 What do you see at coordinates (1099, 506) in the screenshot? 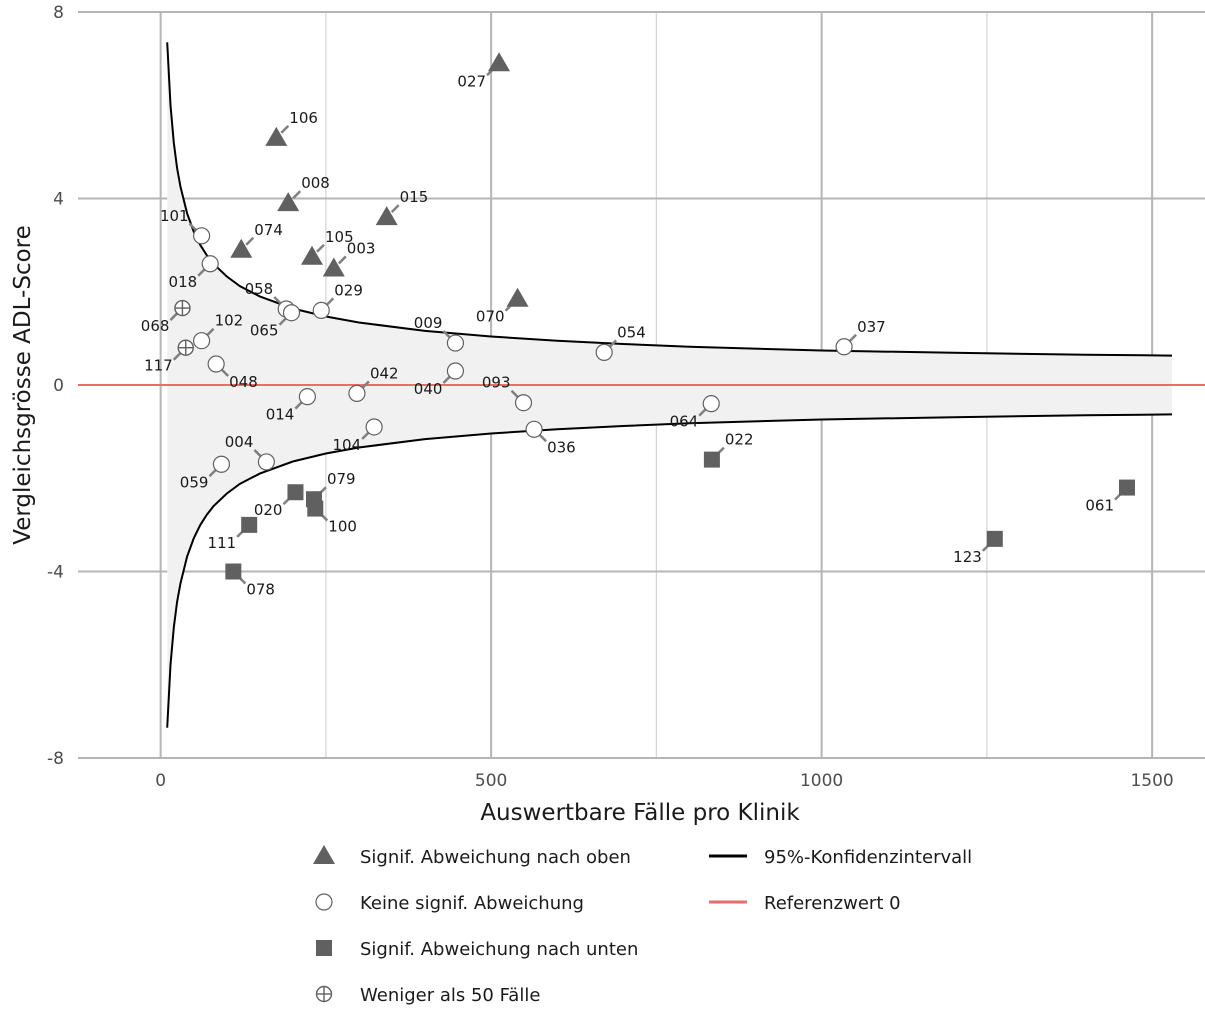
I see `point-label: 061` at bounding box center [1099, 506].